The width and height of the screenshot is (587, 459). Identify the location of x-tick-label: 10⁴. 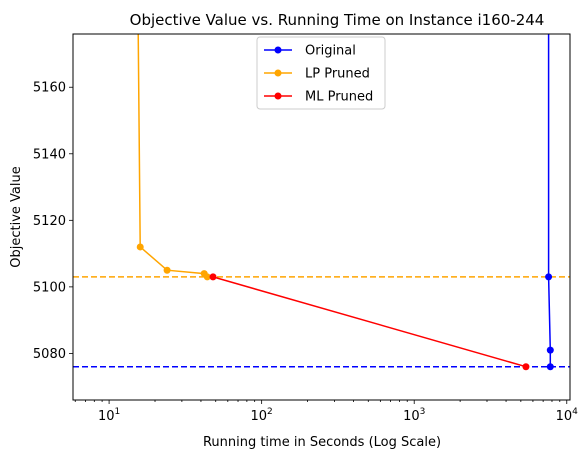
(567, 415).